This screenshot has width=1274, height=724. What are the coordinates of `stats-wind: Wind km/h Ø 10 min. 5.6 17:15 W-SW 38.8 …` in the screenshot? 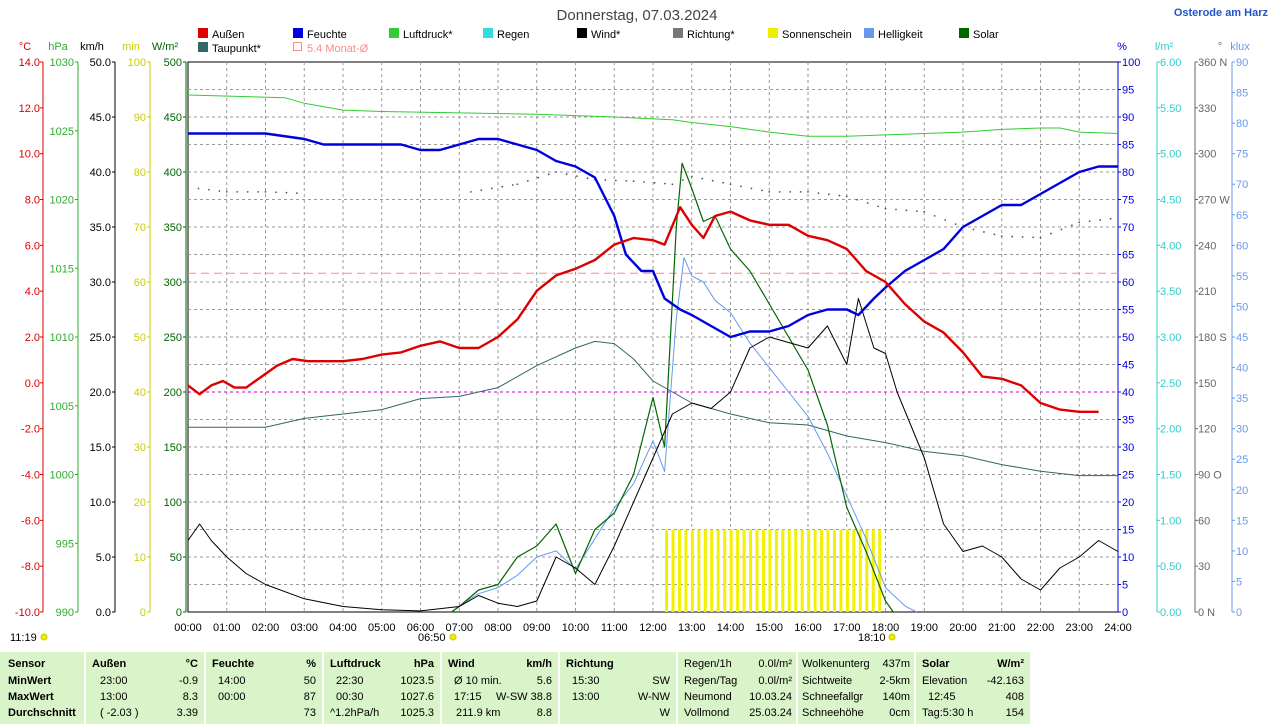 It's located at (500, 688).